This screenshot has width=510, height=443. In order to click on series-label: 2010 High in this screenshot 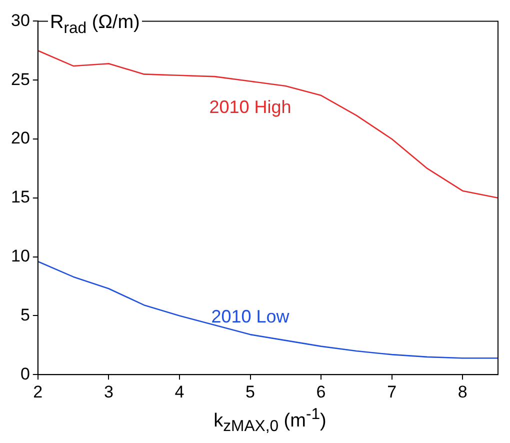, I will do `click(250, 107)`.